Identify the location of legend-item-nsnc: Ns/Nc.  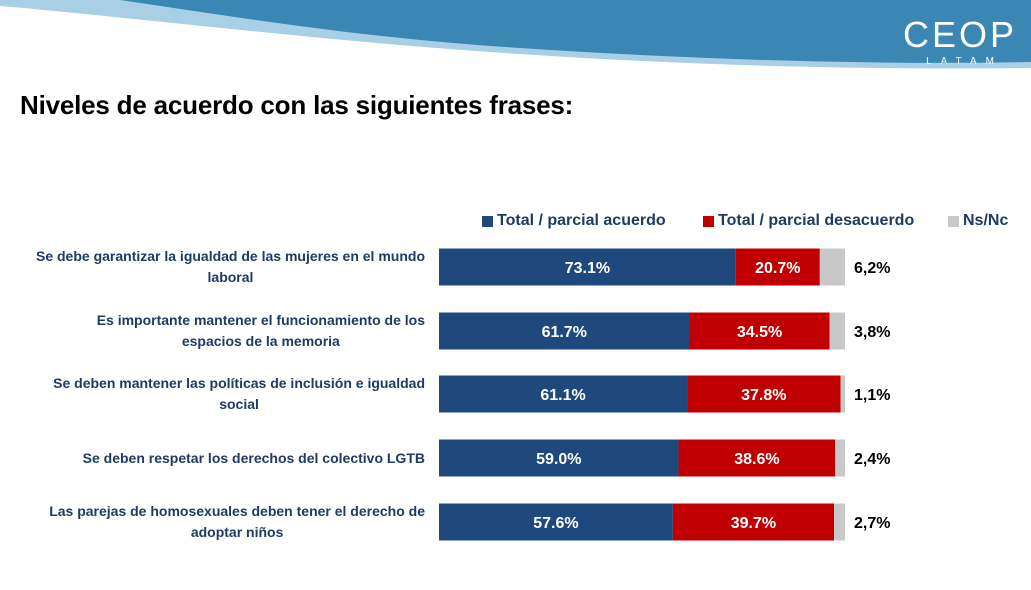
(978, 221).